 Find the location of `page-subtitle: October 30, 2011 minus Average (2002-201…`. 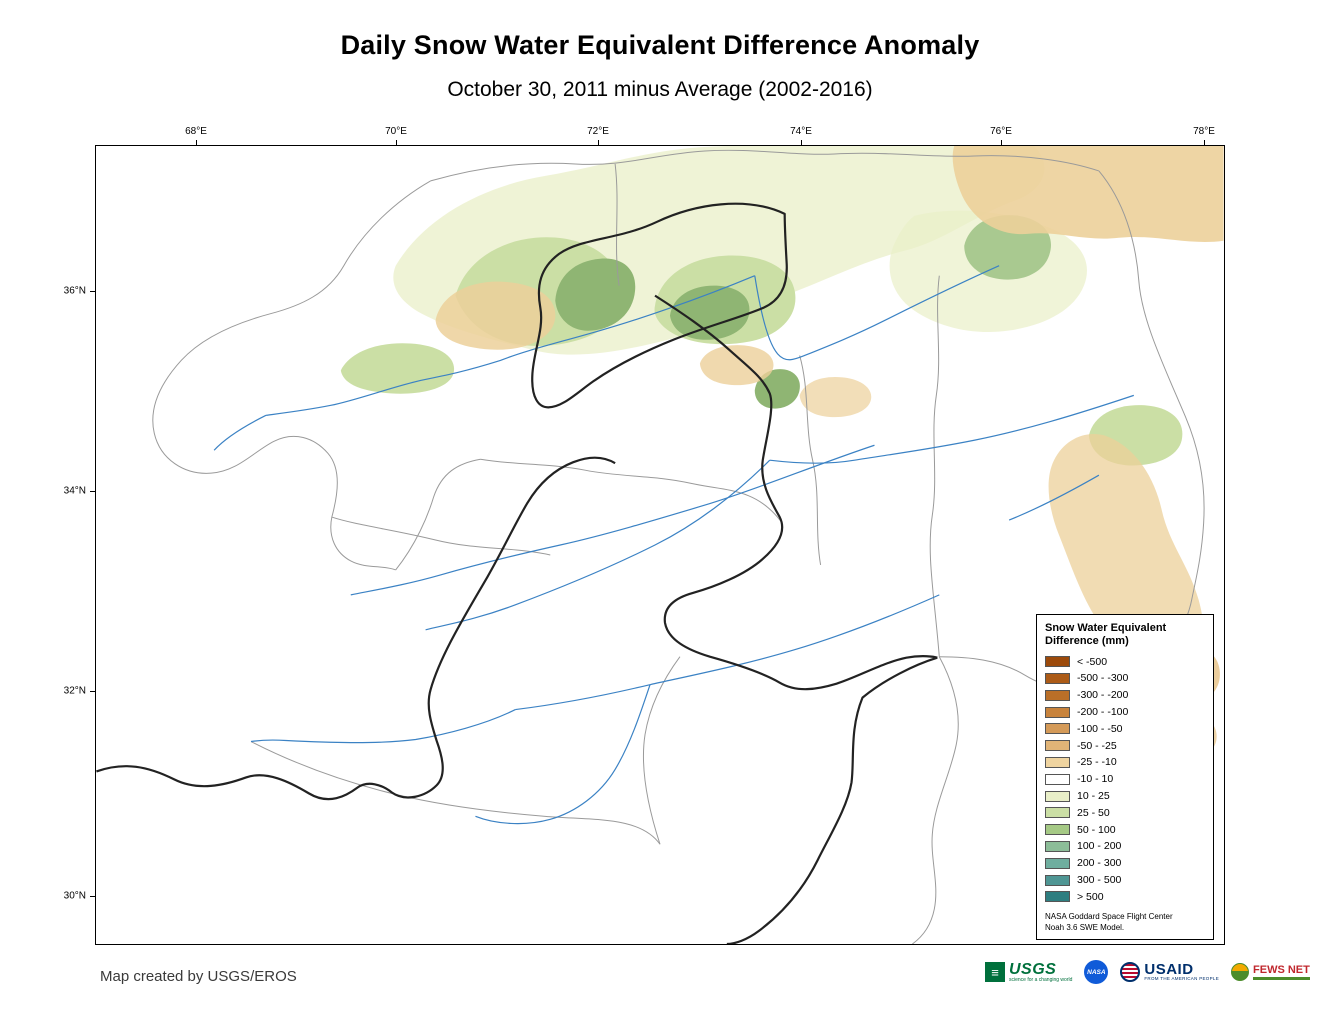

page-subtitle: October 30, 2011 minus Average (2002-201… is located at coordinates (660, 89).